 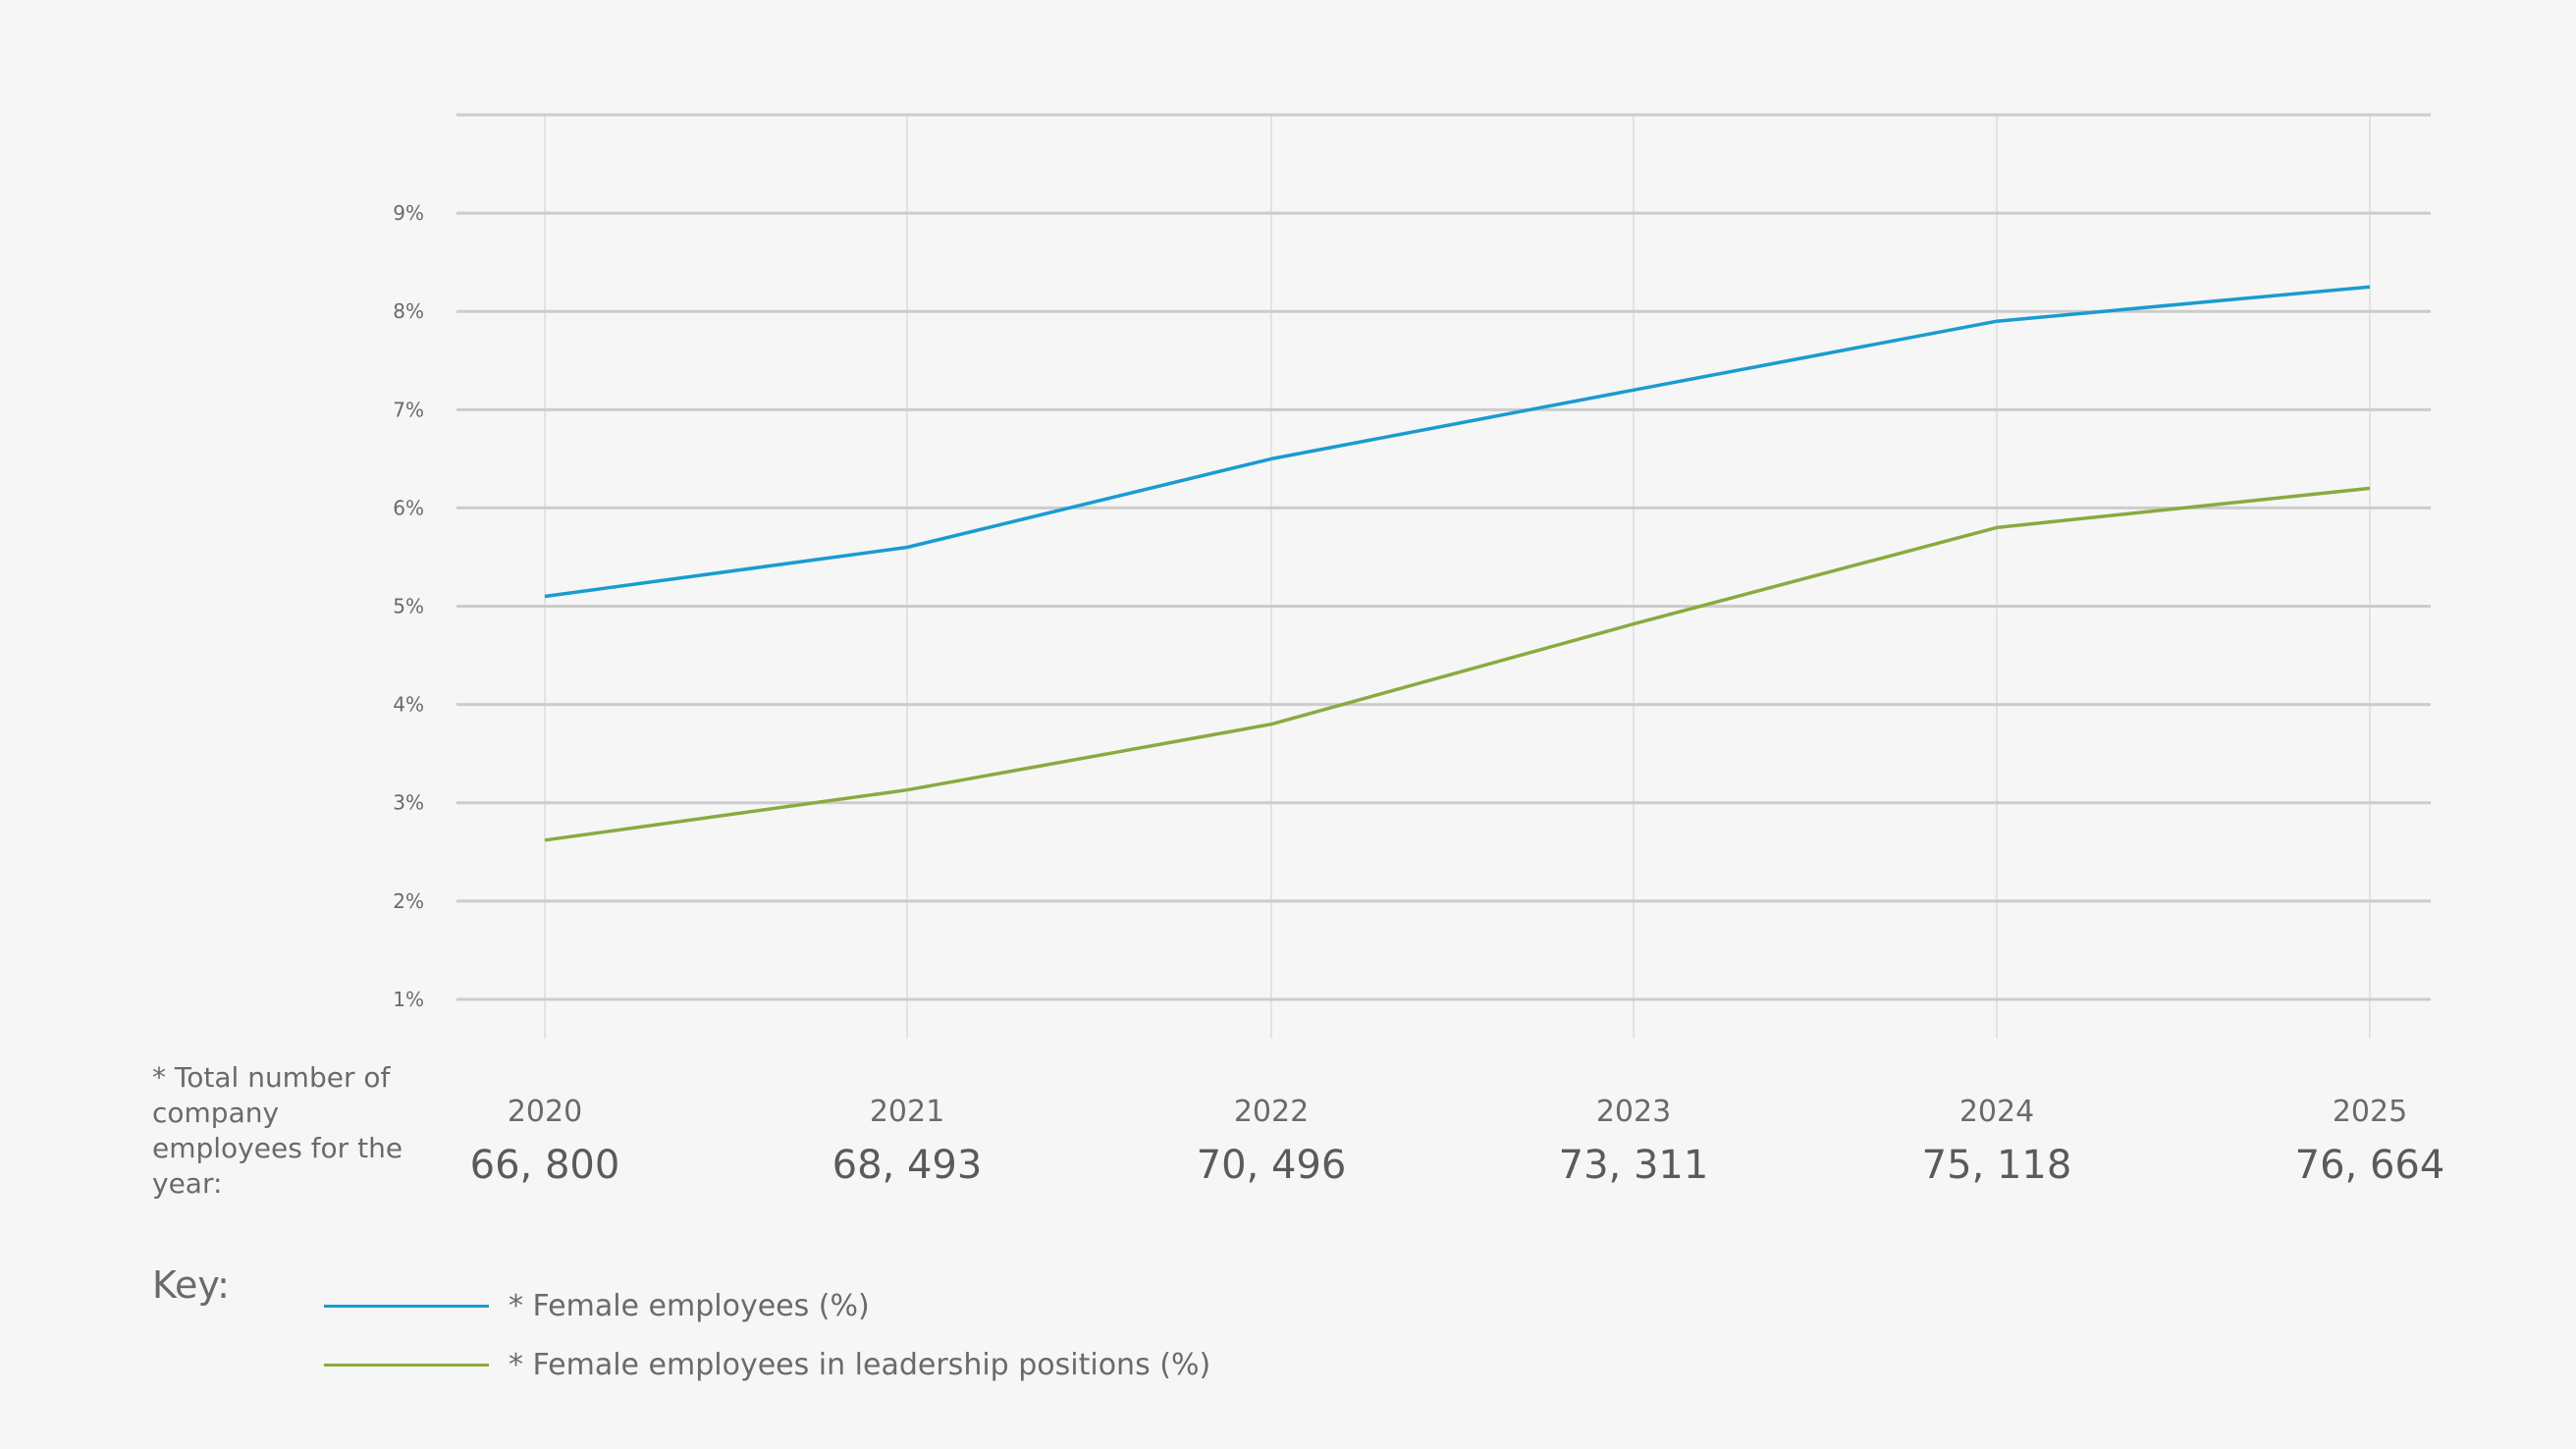 I want to click on key-swatch-blue-line, so click(x=406, y=1306).